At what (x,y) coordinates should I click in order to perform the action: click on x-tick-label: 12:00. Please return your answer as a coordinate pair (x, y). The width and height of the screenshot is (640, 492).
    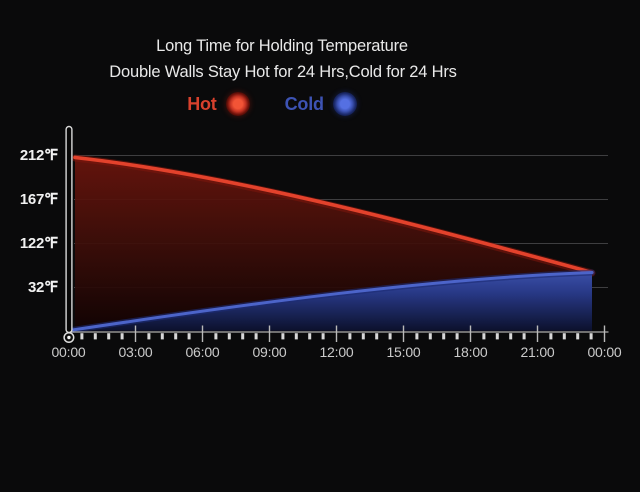
    Looking at the image, I should click on (336, 352).